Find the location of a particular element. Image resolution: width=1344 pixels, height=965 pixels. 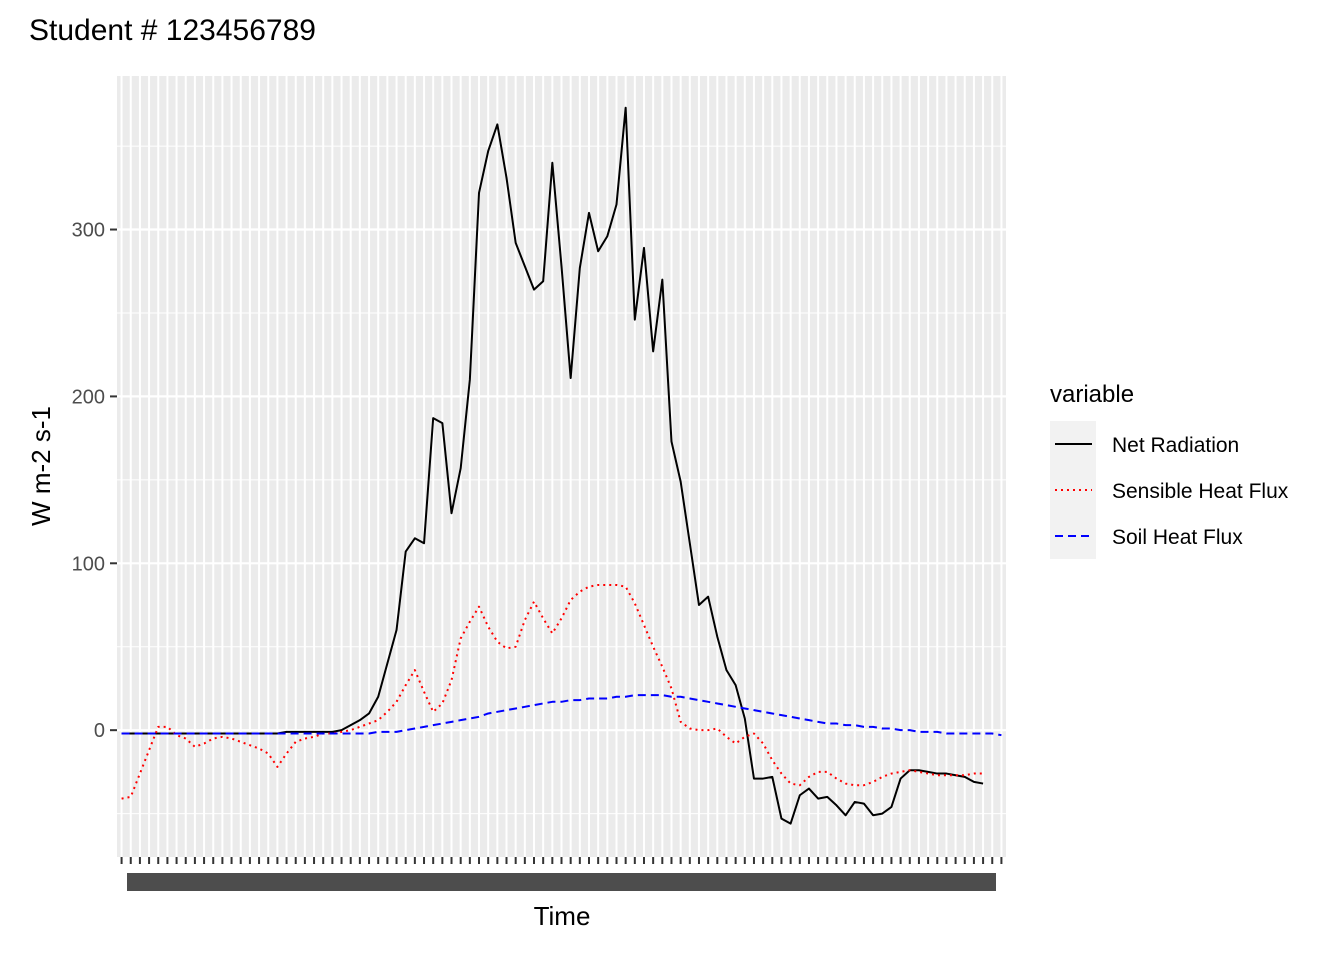

legend-entry-net-radiation: Net Radiation is located at coordinates (1175, 445).